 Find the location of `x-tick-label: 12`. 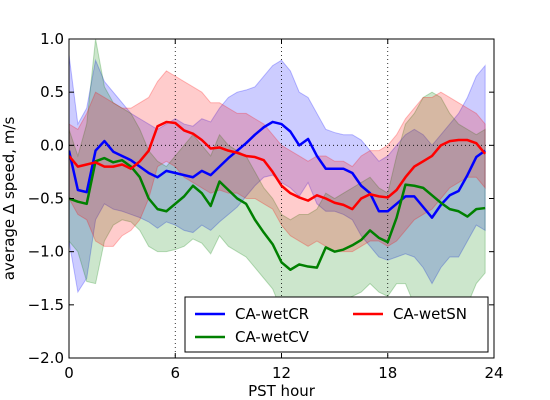

x-tick-label: 12 is located at coordinates (281, 373).